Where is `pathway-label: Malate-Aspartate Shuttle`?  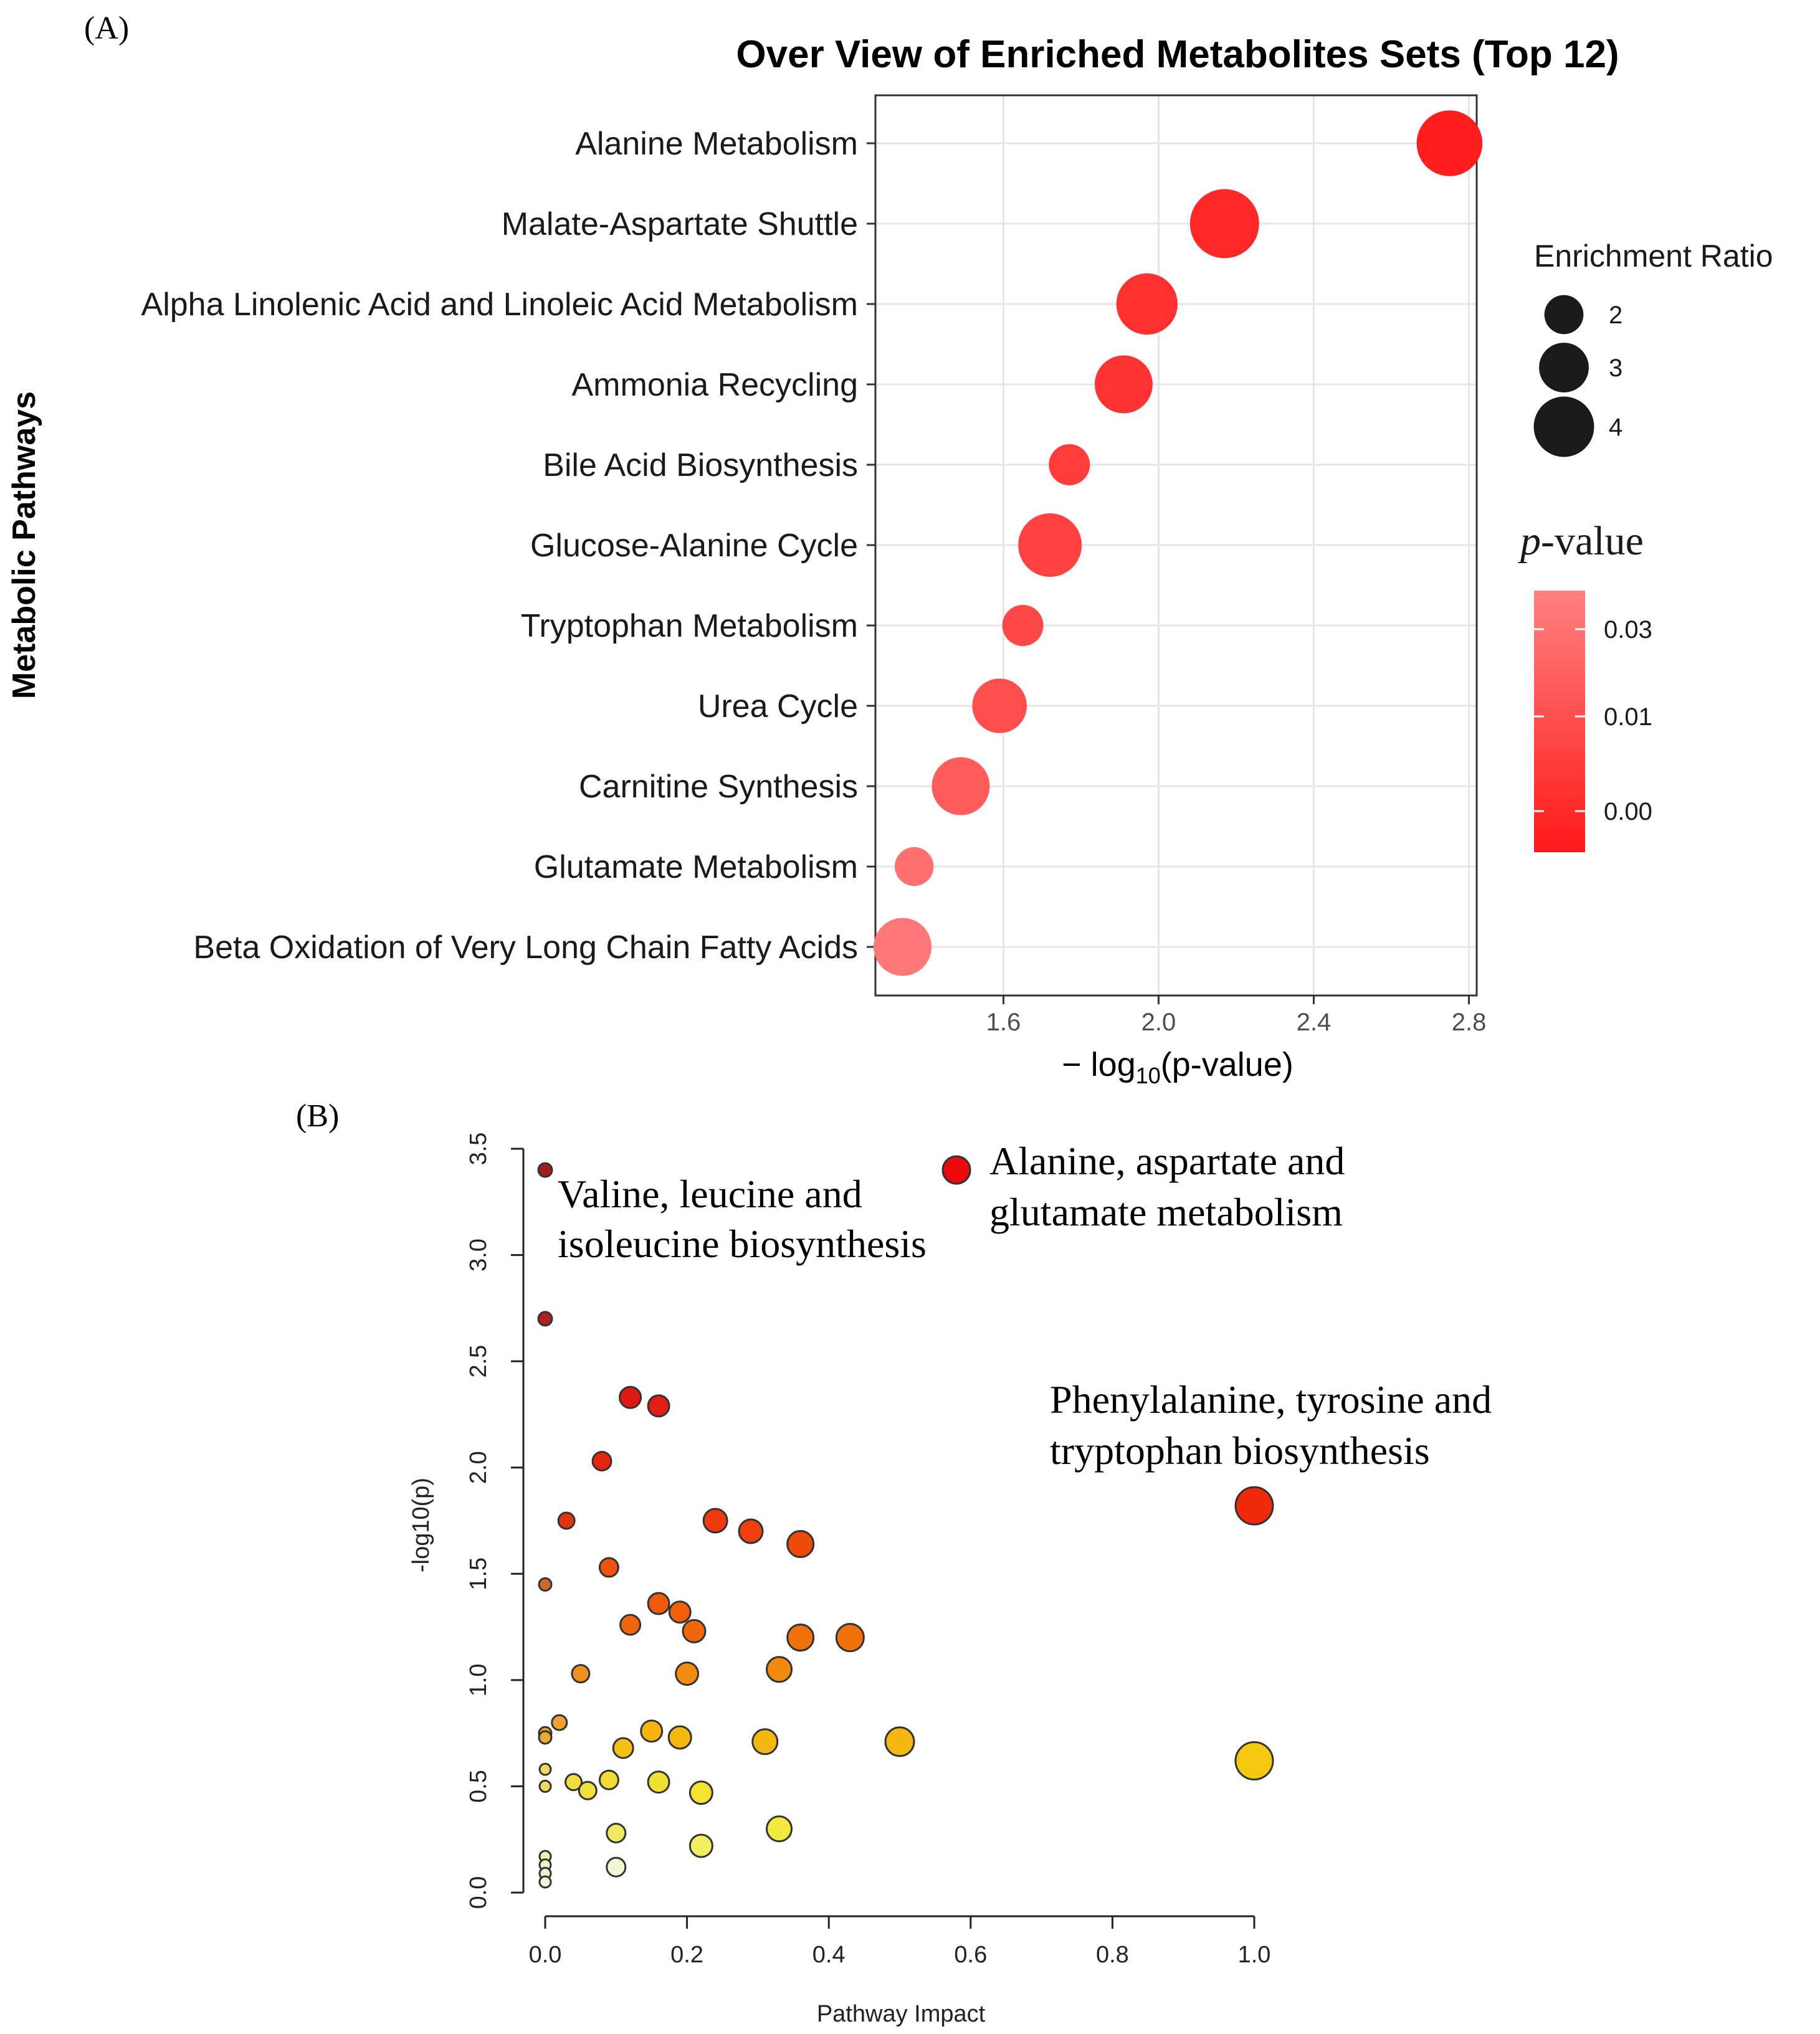
pathway-label: Malate-Aspartate Shuttle is located at coordinates (680, 224).